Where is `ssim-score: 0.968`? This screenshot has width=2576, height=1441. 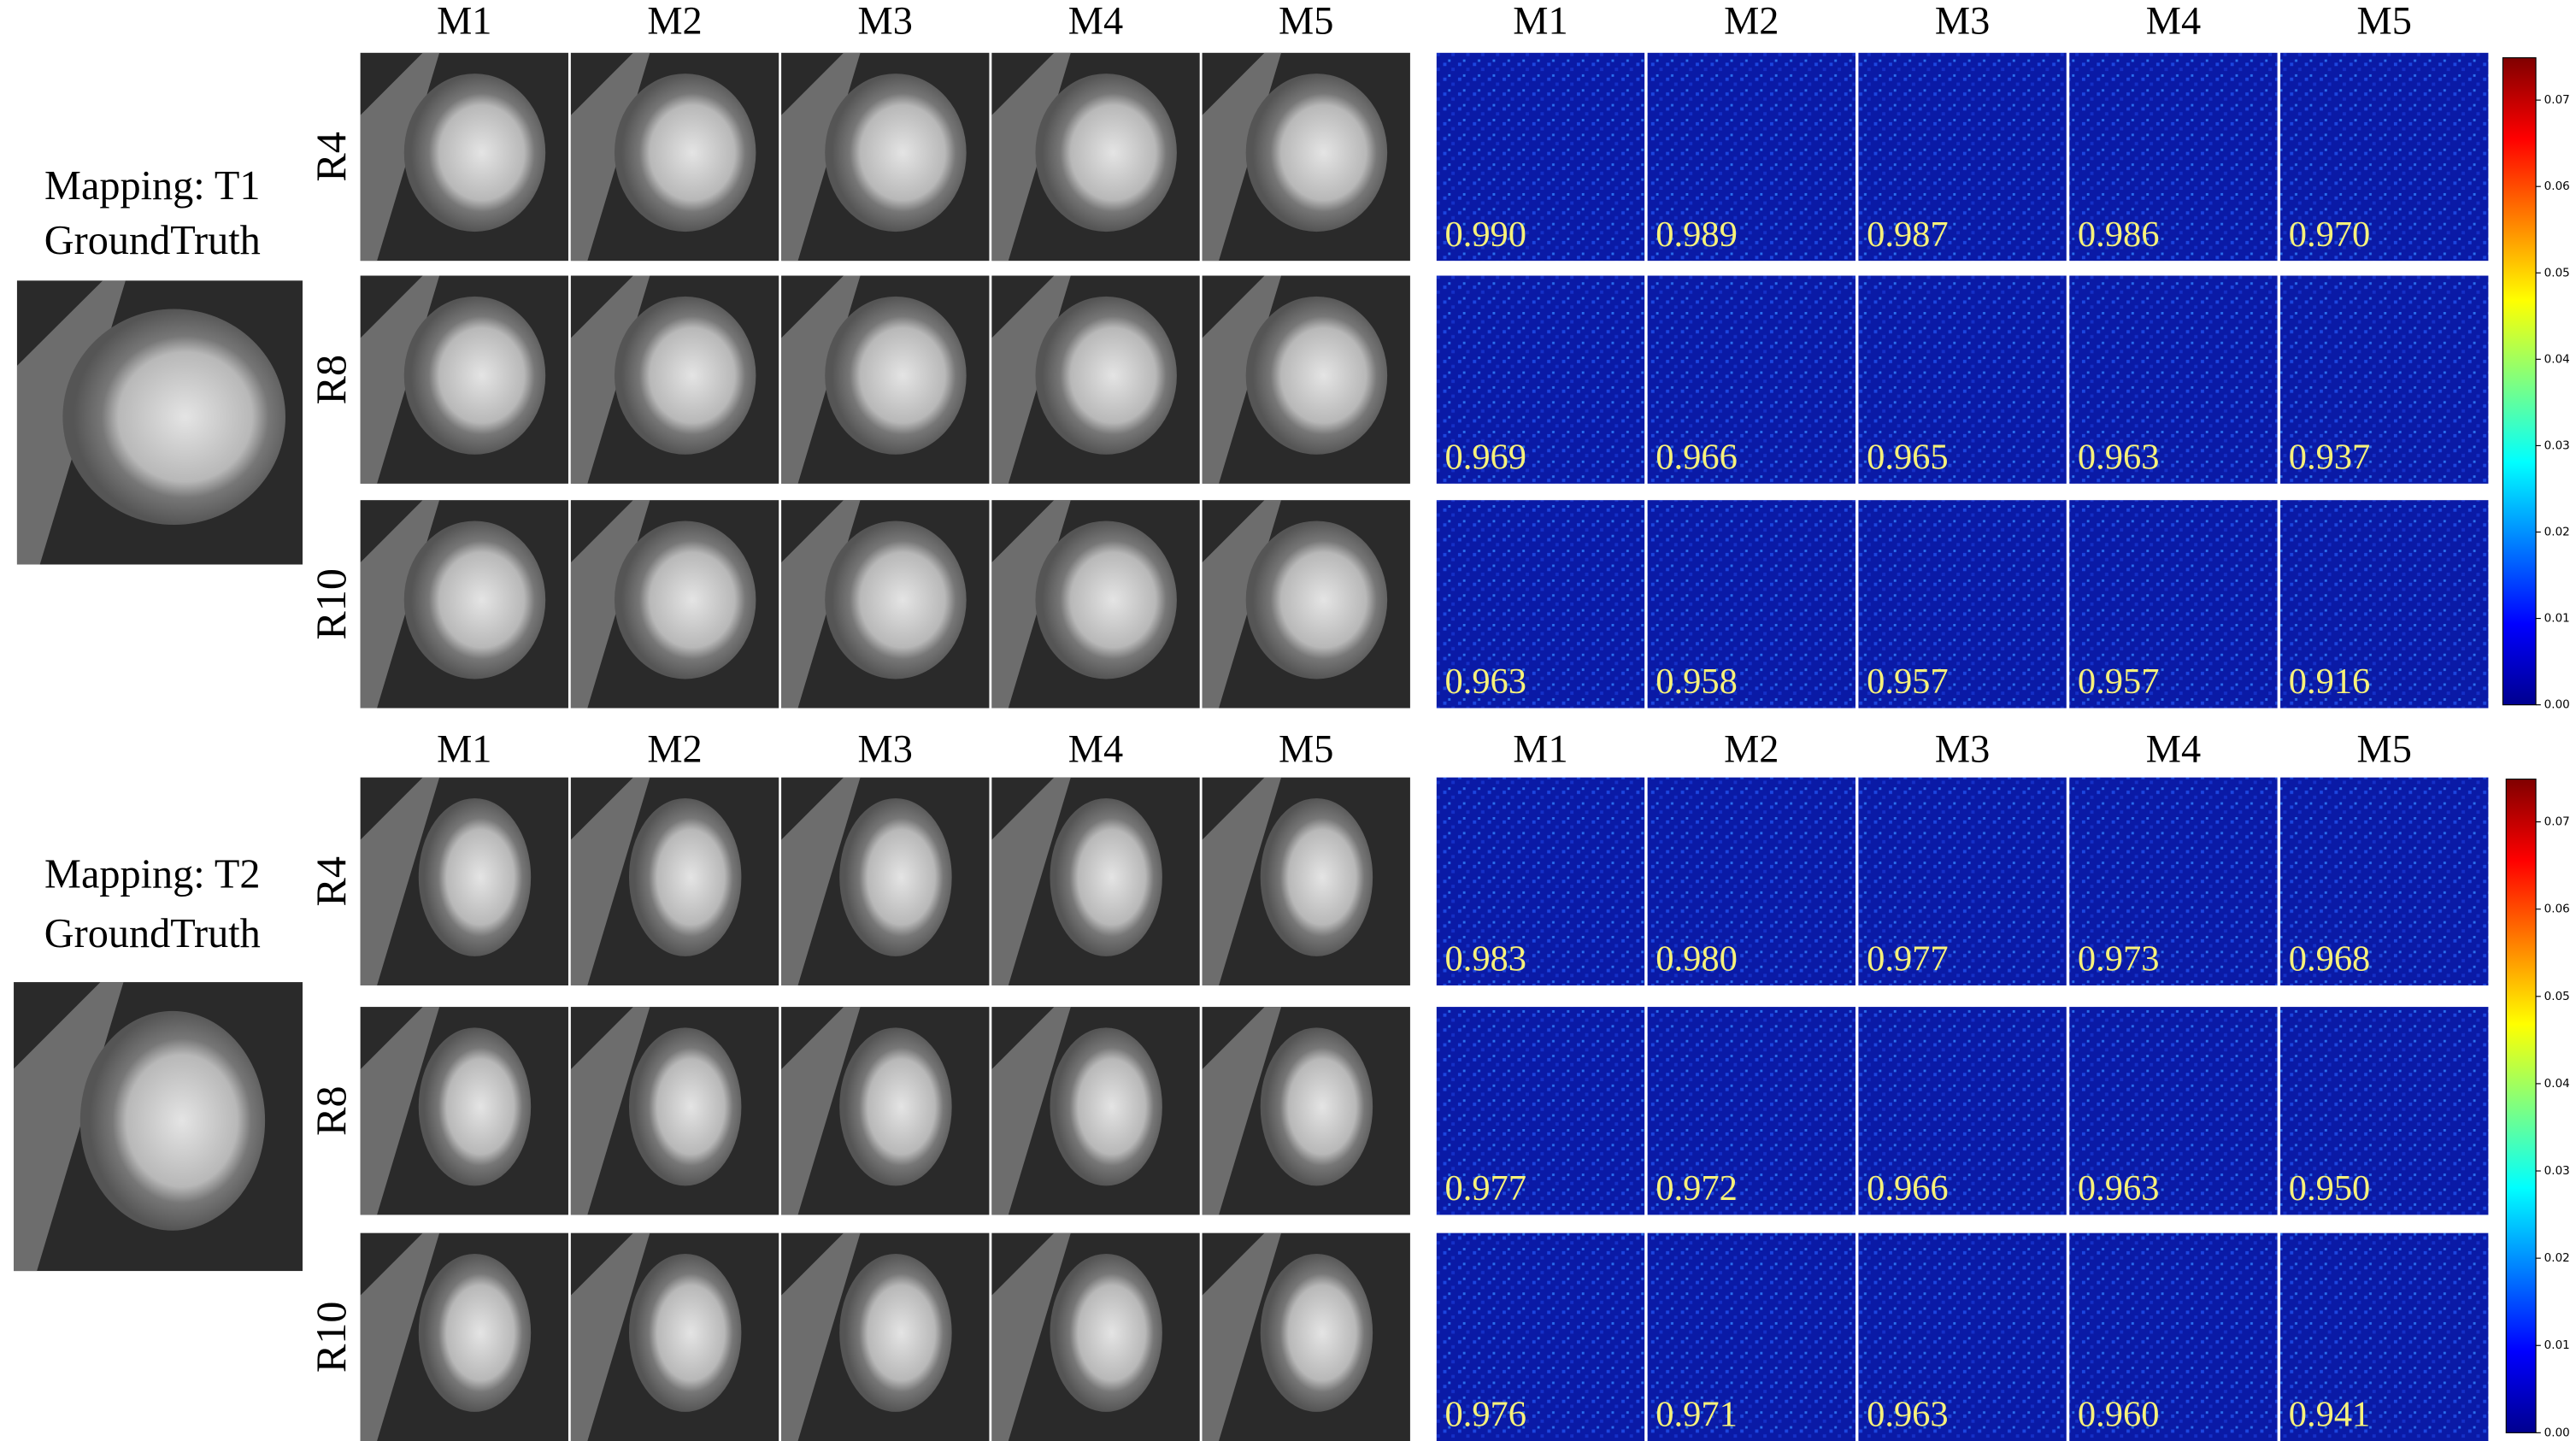 ssim-score: 0.968 is located at coordinates (2330, 959).